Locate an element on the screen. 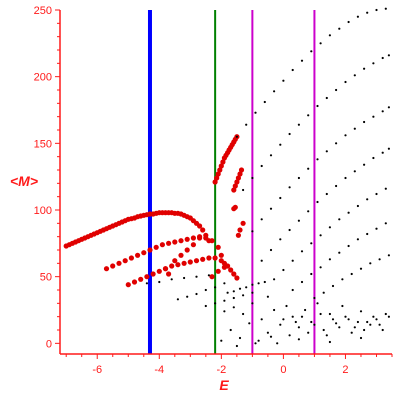  x-tick-label: 2 is located at coordinates (345, 370).